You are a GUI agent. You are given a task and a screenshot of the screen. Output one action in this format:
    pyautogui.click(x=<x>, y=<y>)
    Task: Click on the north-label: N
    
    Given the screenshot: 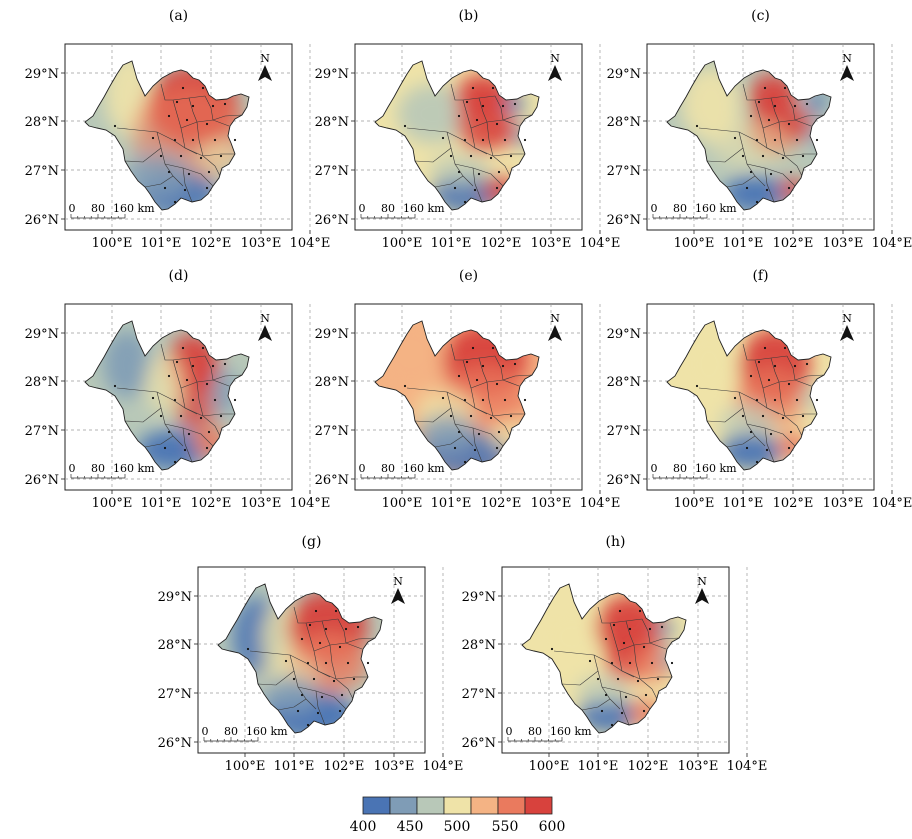 What is the action you would take?
    pyautogui.click(x=555, y=58)
    